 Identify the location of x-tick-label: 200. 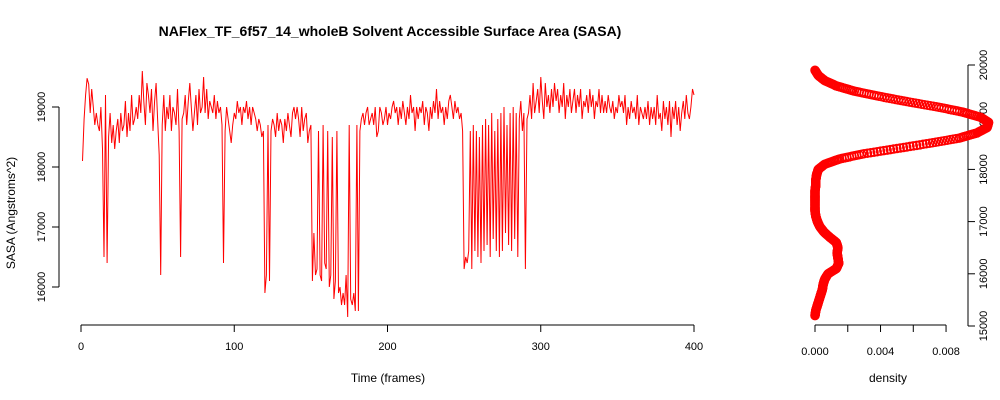
(387, 347).